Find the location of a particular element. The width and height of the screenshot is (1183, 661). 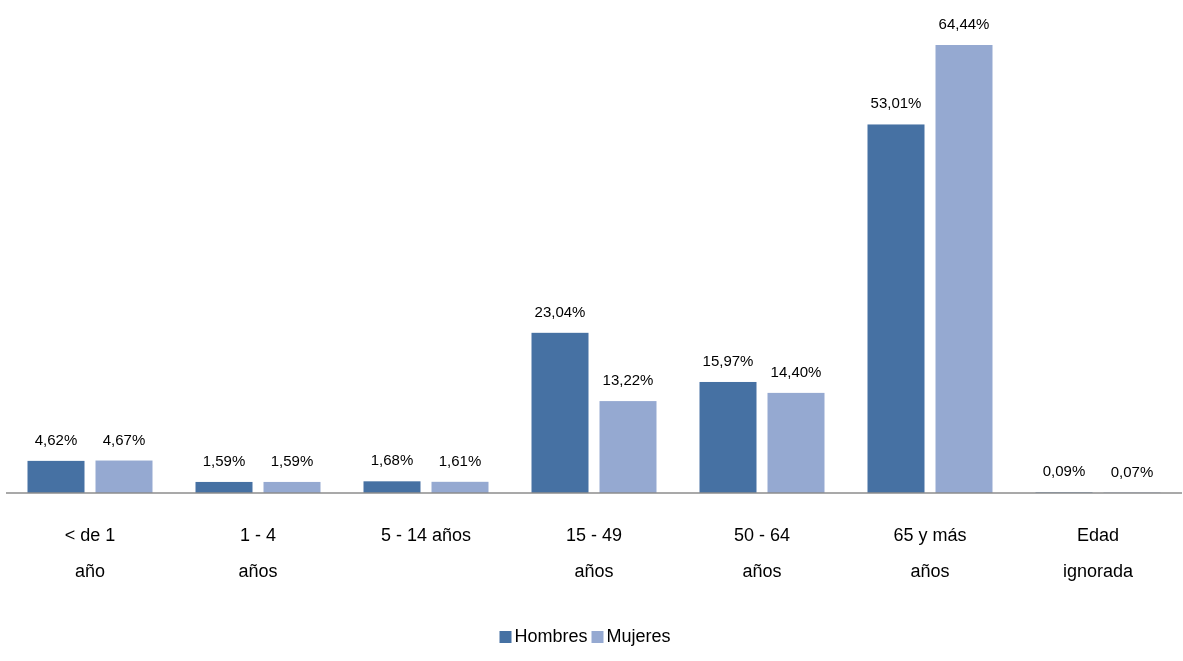

x-tick-label: 50 - 64 años is located at coordinates (762, 553).